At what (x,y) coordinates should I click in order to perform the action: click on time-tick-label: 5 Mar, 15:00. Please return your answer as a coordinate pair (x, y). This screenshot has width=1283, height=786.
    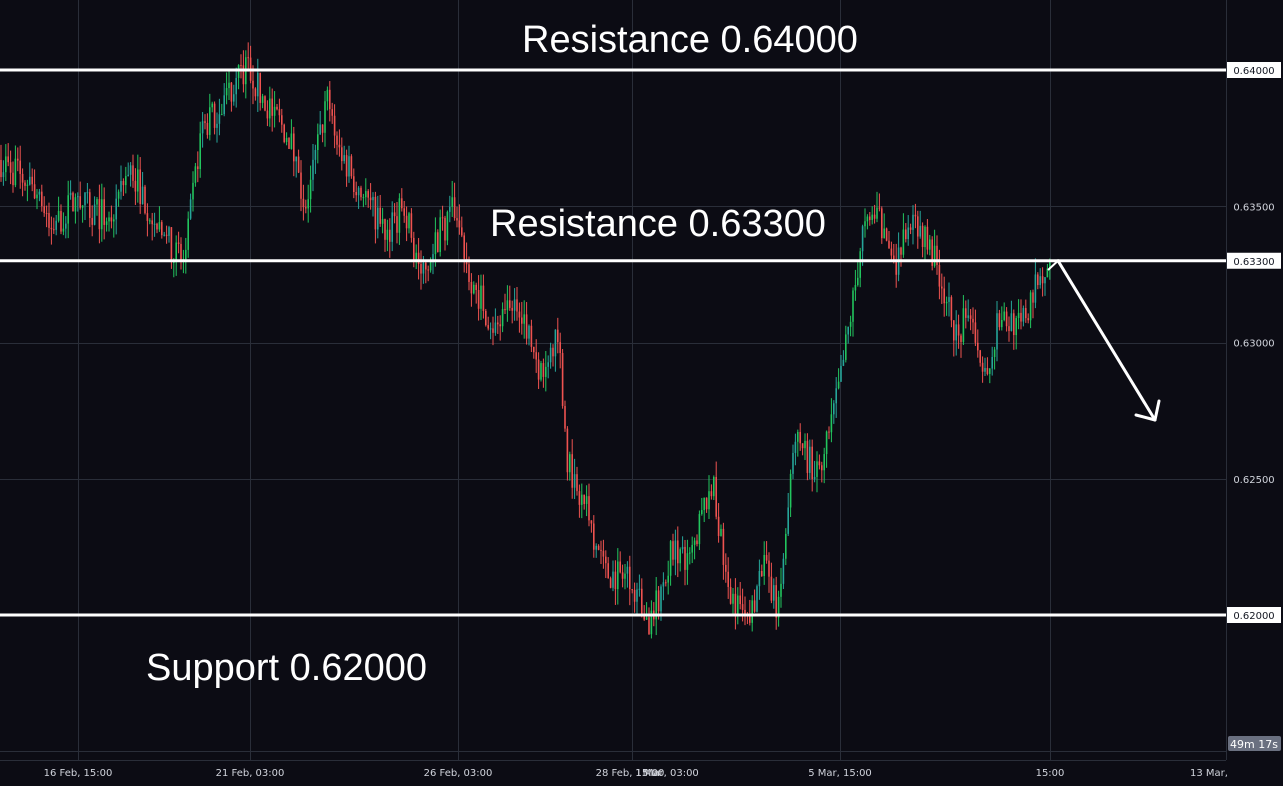
    Looking at the image, I should click on (840, 773).